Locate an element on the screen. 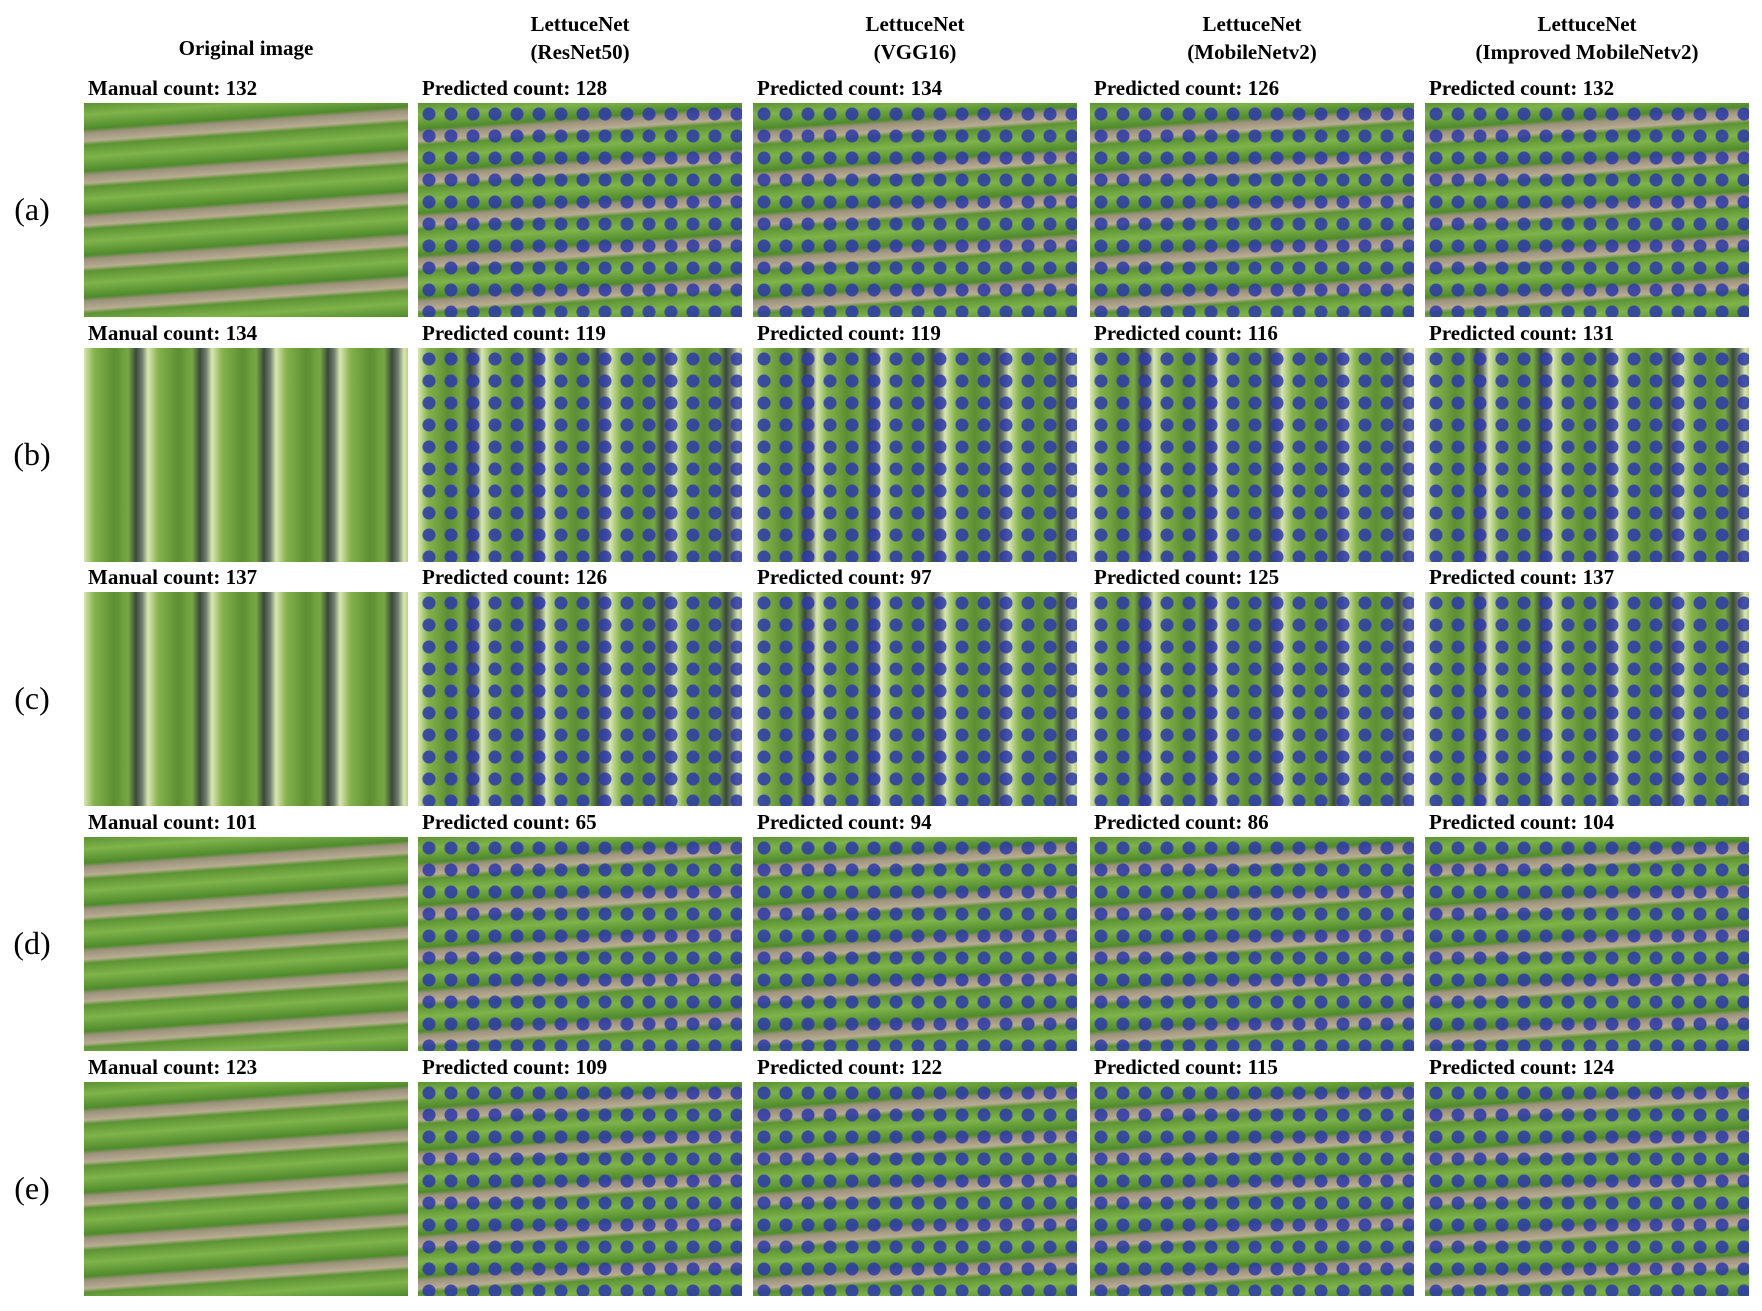 The image size is (1762, 1311). count-label: Predicted count: 125 is located at coordinates (1187, 577).